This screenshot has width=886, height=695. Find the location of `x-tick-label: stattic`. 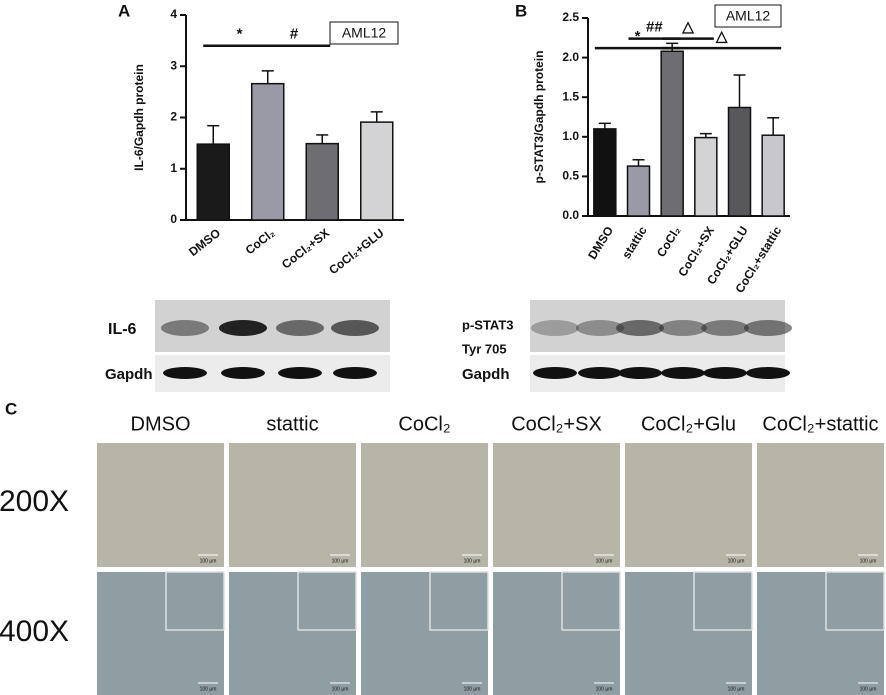

x-tick-label: stattic is located at coordinates (634, 243).